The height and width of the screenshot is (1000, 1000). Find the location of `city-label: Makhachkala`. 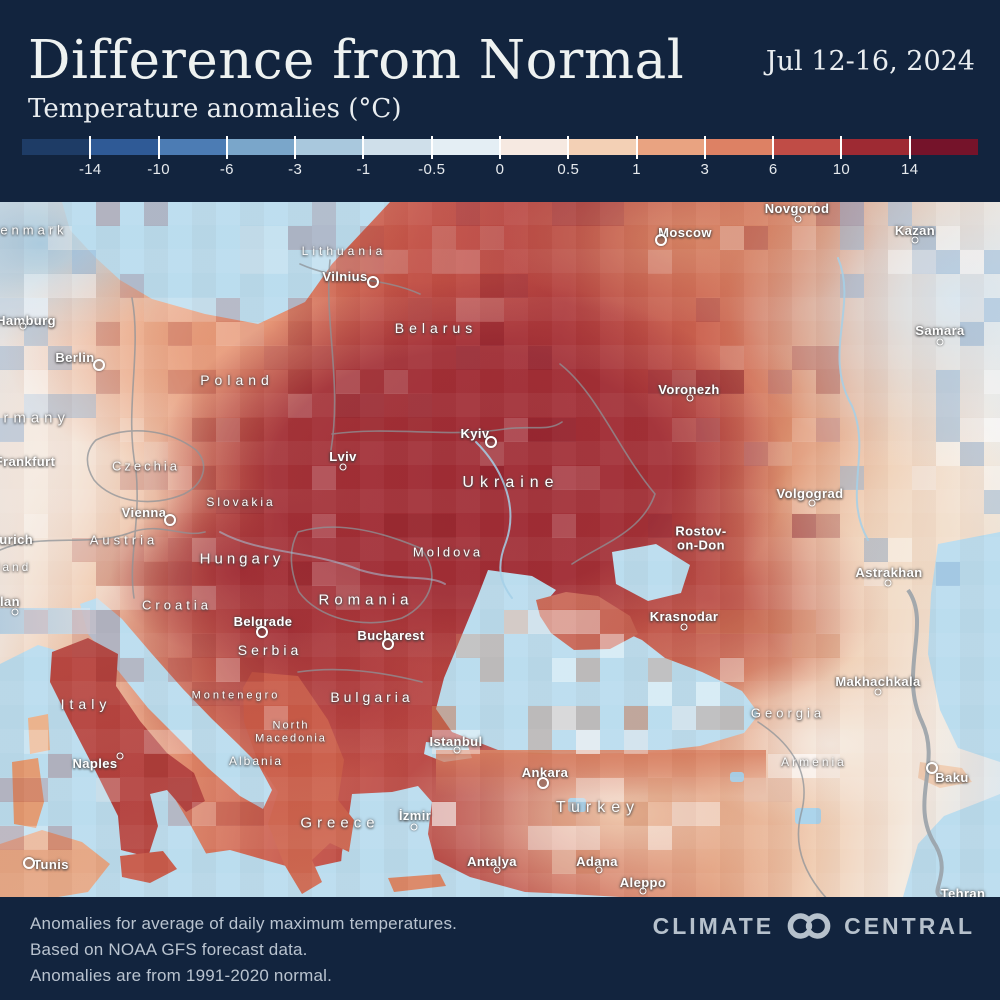

city-label: Makhachkala is located at coordinates (878, 681).